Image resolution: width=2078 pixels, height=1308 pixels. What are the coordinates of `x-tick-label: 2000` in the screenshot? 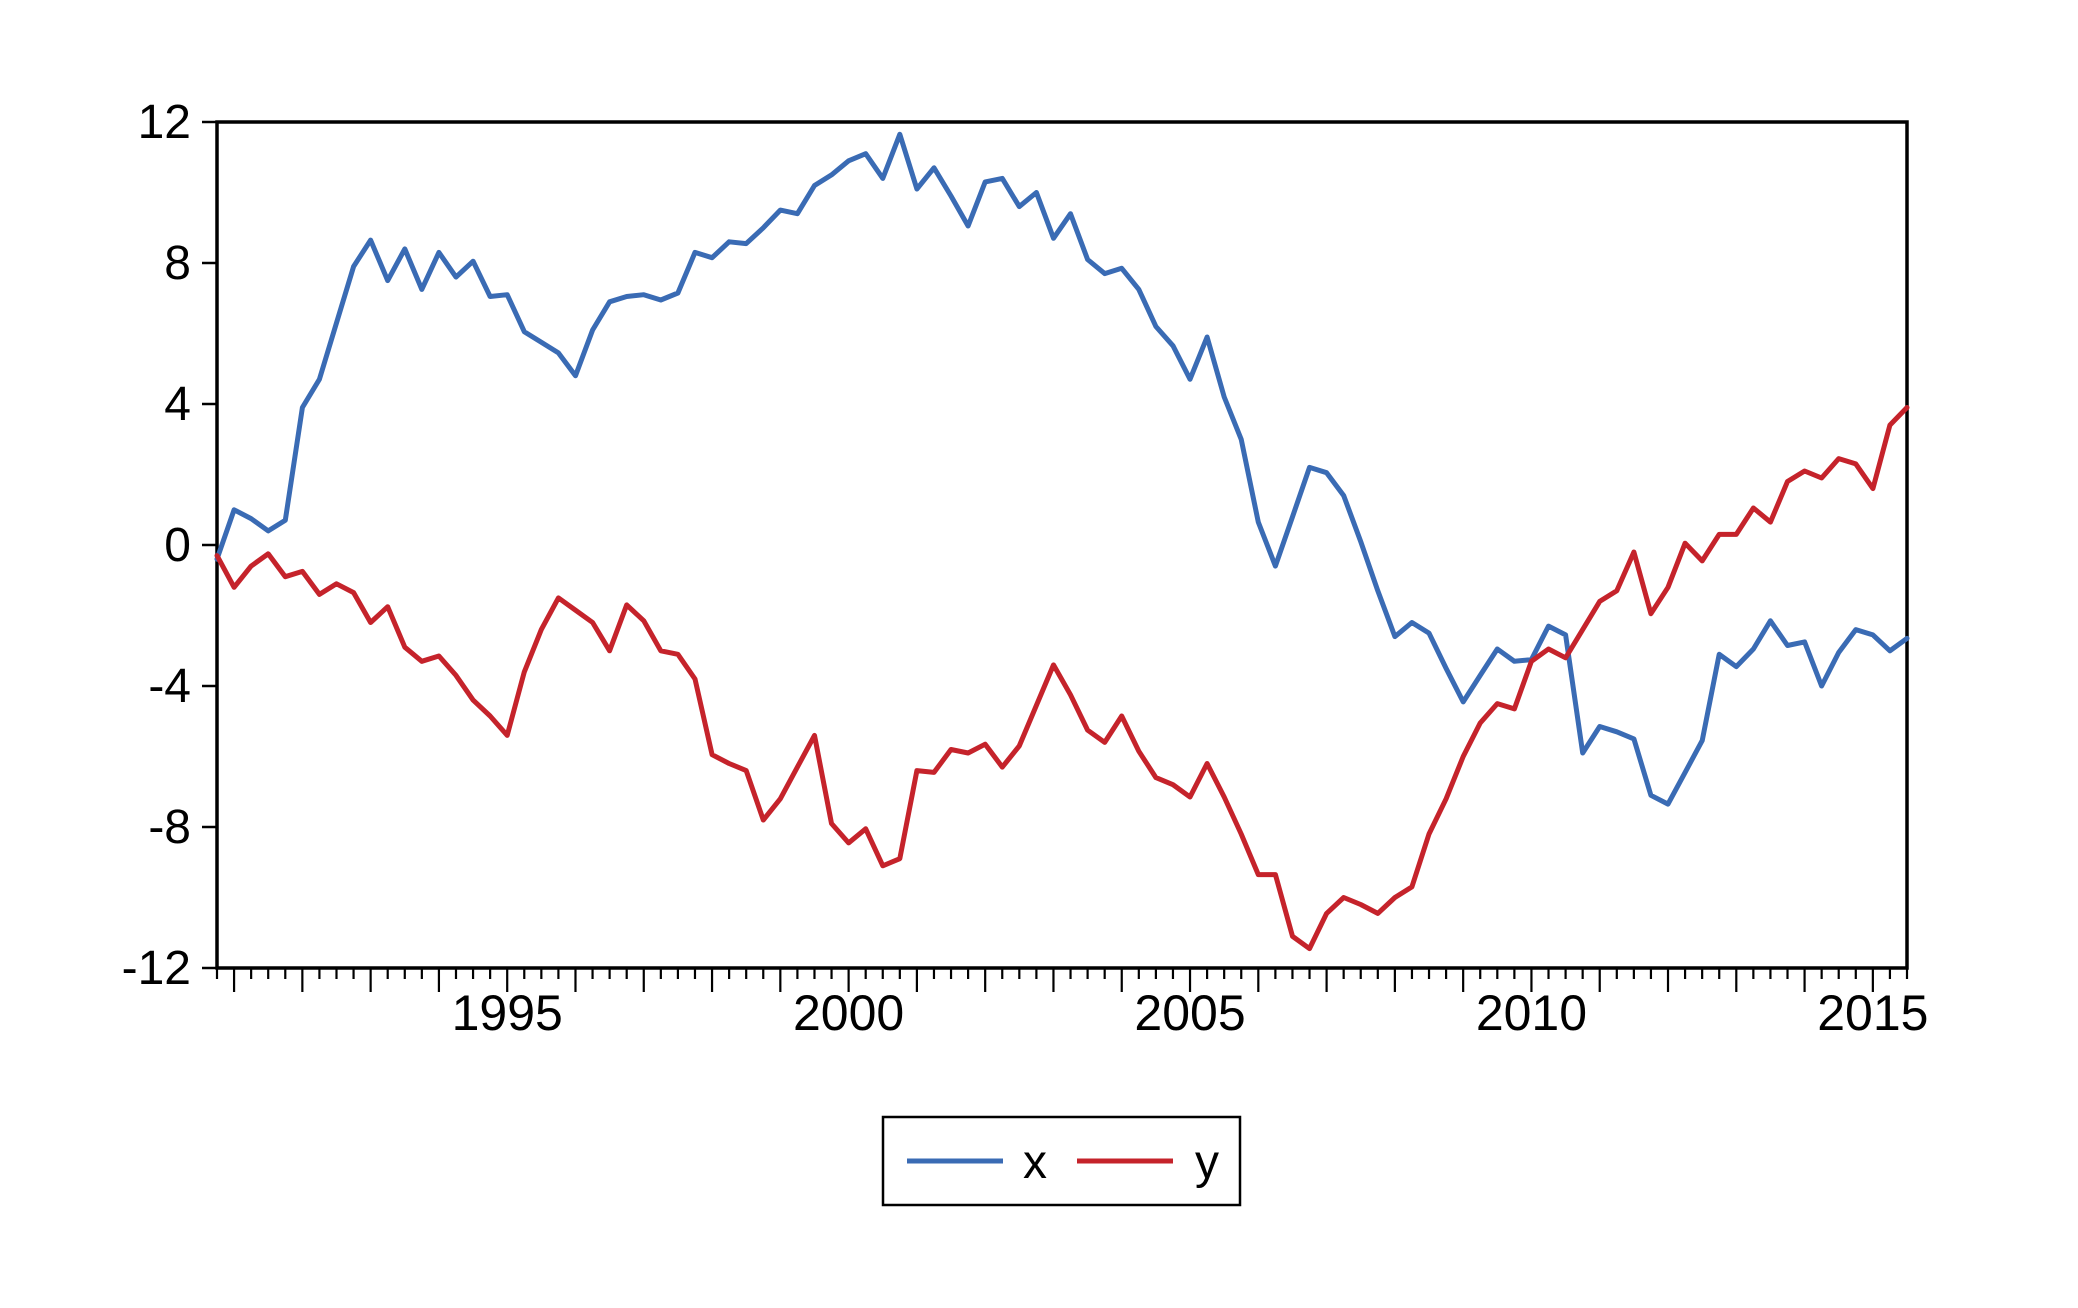 It's located at (848, 1013).